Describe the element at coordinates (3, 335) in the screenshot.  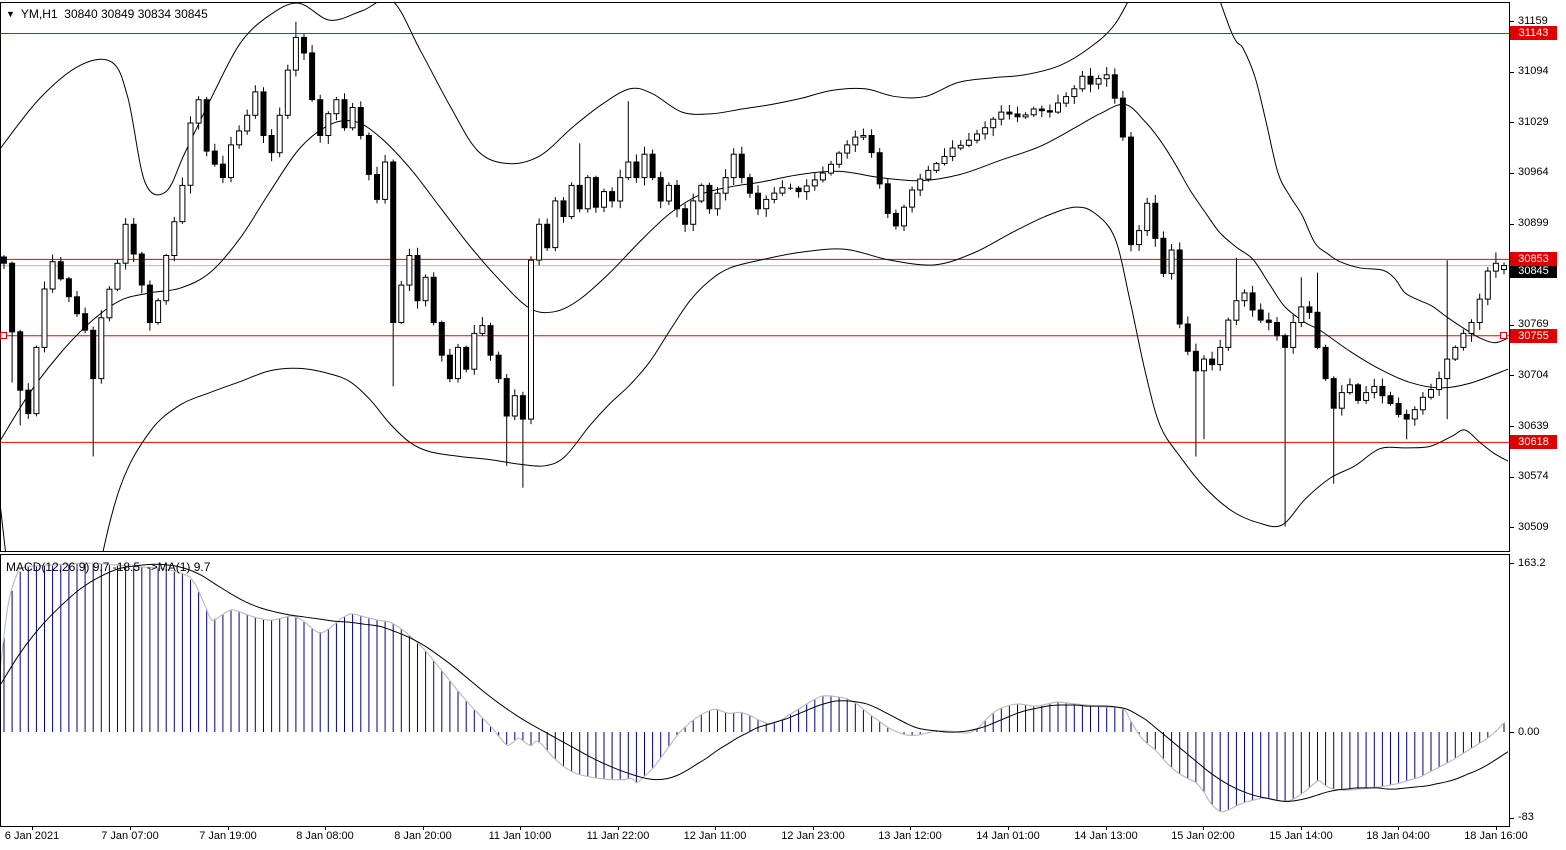
I see `hline-handle-left` at that location.